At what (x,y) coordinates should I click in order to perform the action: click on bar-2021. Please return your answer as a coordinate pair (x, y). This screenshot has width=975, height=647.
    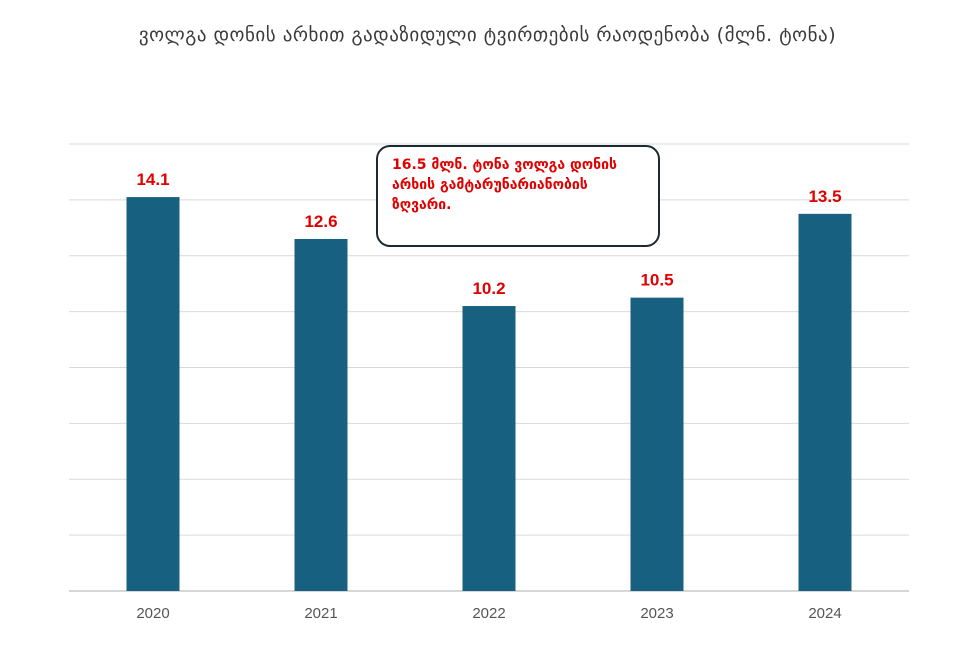
    Looking at the image, I should click on (321, 415).